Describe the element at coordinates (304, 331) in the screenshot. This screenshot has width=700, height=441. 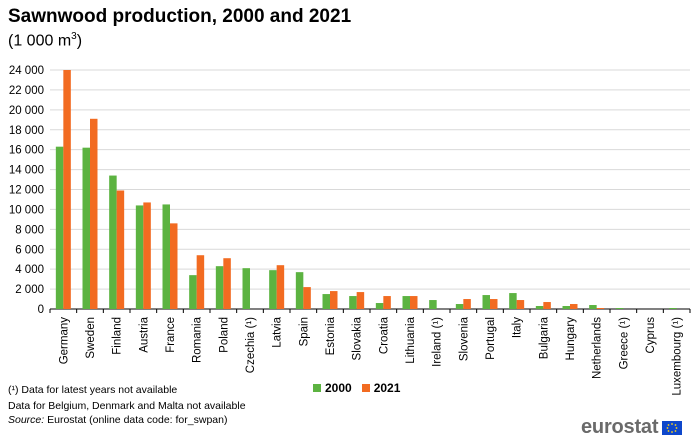
I see `x-tick-label: Spain` at that location.